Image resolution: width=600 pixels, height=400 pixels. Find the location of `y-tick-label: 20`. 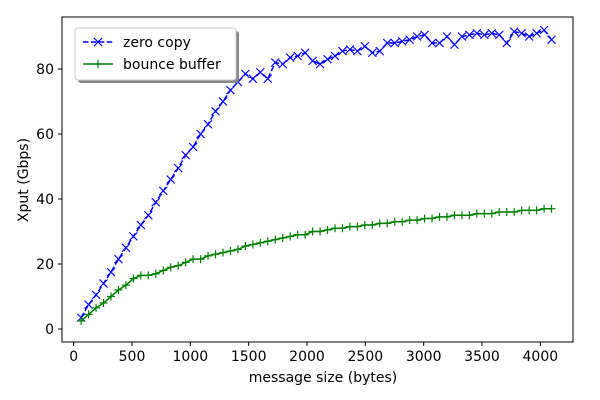

y-tick-label: 20 is located at coordinates (45, 265).